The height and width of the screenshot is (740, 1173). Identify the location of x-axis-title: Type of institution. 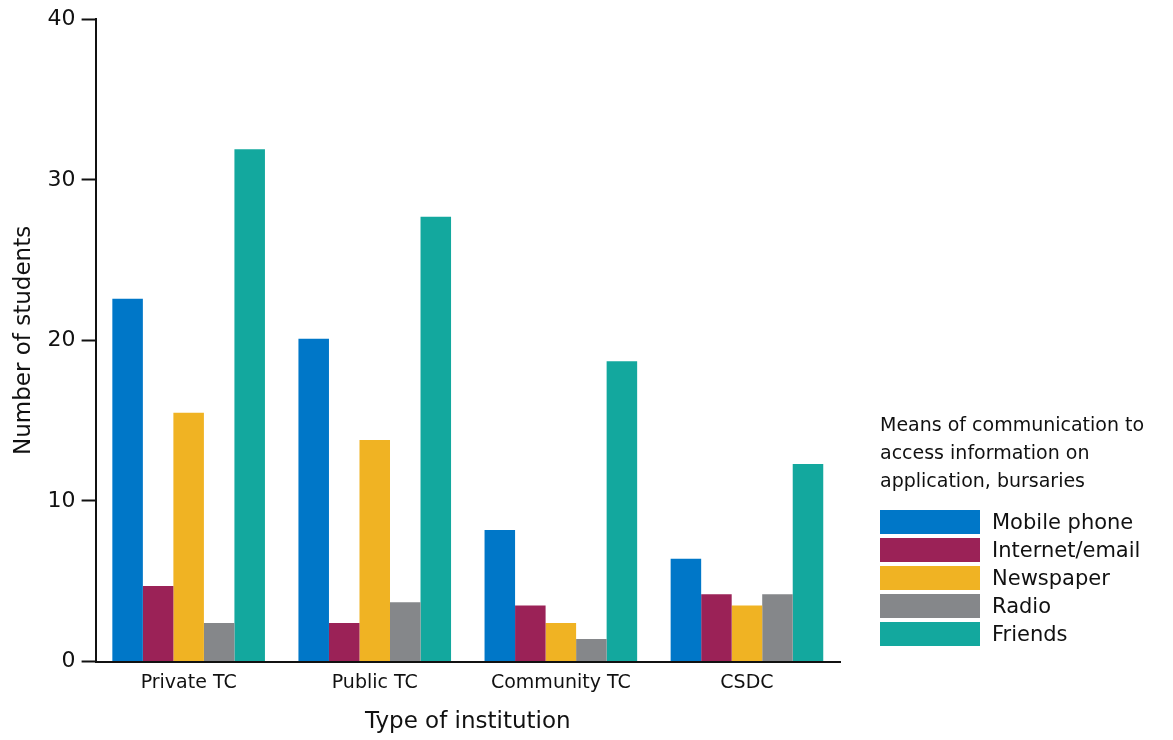
(467, 720).